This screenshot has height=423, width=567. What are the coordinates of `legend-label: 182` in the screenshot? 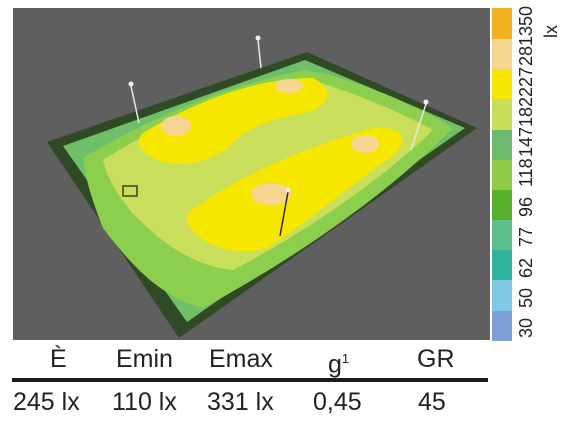 It's located at (526, 111).